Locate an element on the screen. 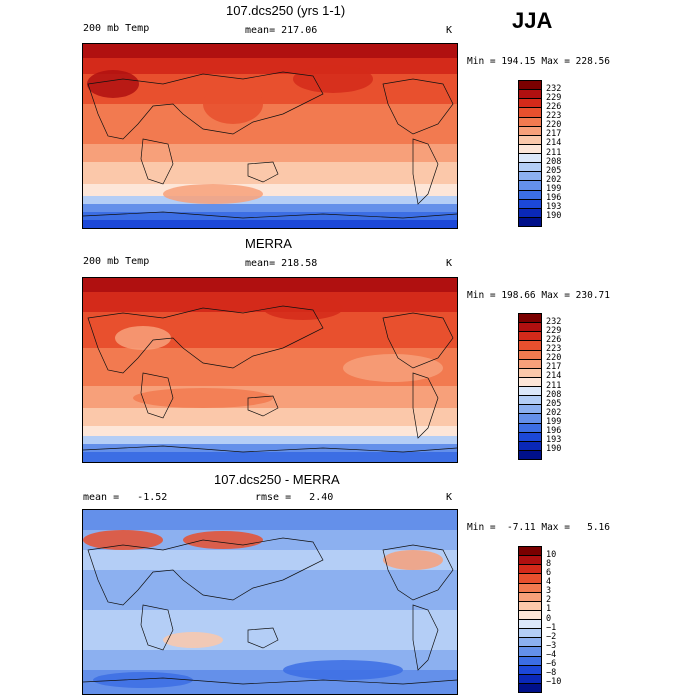  colorbar-tick-label: 4 is located at coordinates (549, 582).